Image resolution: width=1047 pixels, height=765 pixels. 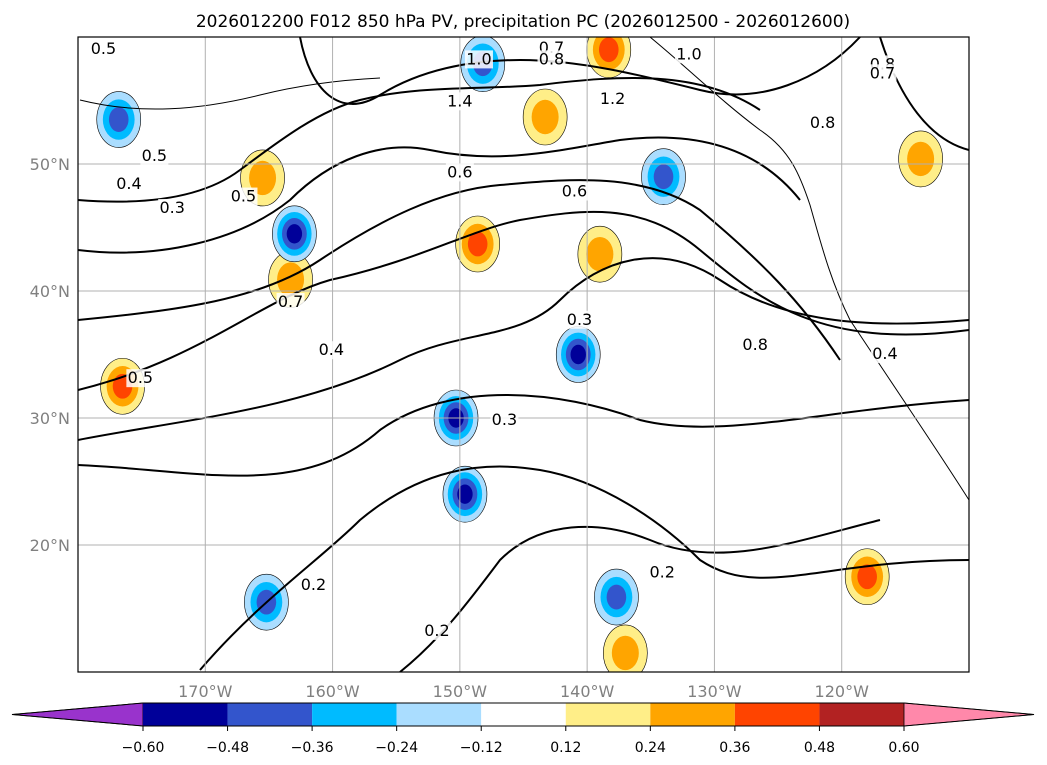 I want to click on colorbar-tick-label: −0.24, so click(x=396, y=748).